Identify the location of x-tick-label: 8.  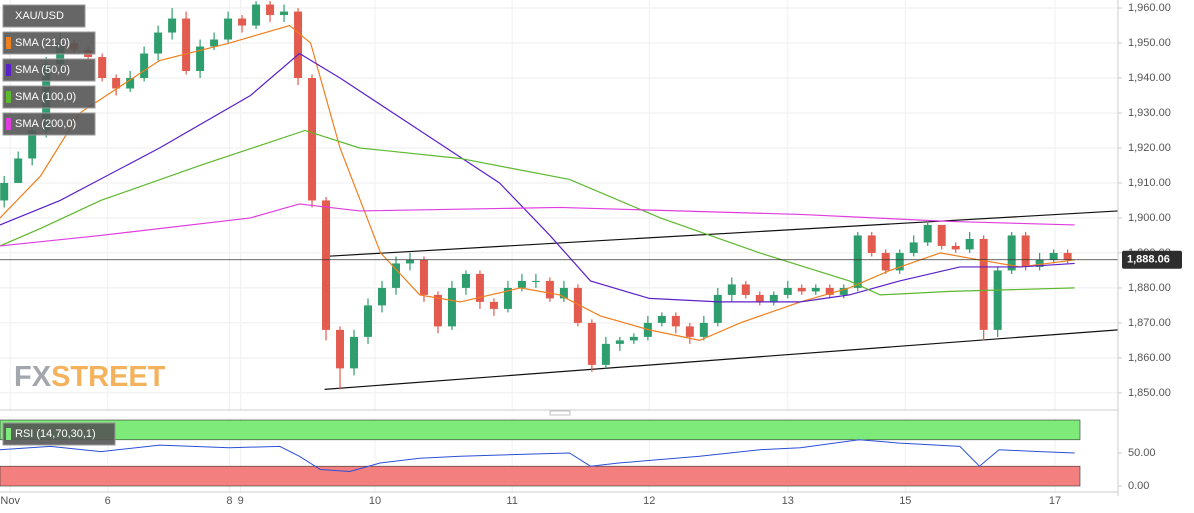
(229, 501).